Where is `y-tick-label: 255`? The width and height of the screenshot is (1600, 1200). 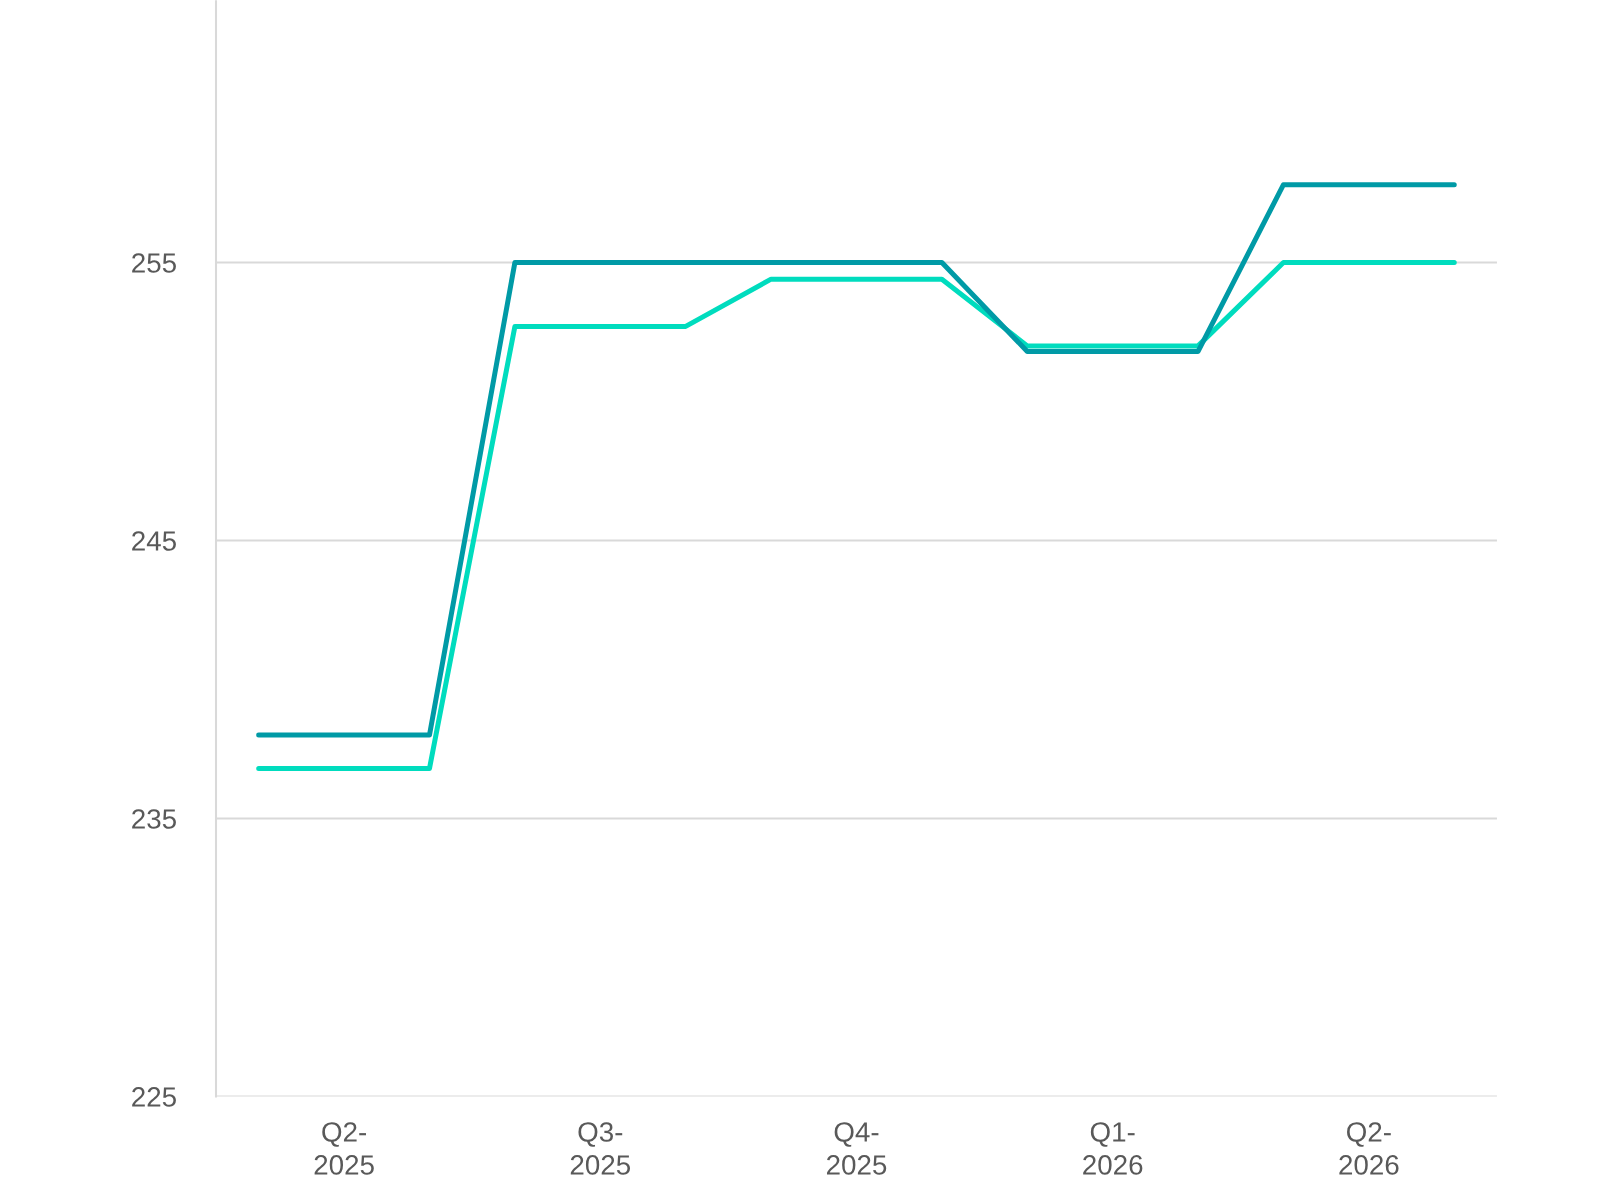
y-tick-label: 255 is located at coordinates (154, 263).